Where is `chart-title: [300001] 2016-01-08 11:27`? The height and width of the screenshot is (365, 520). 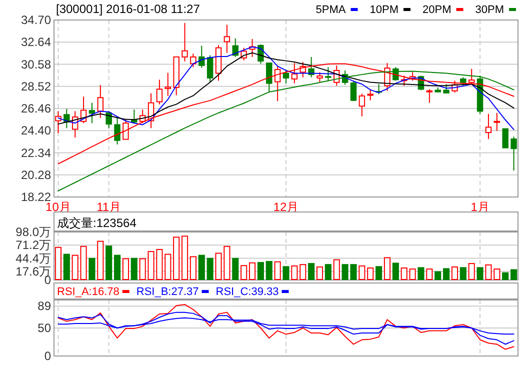
chart-title: [300001] 2016-01-08 11:27 is located at coordinates (128, 9).